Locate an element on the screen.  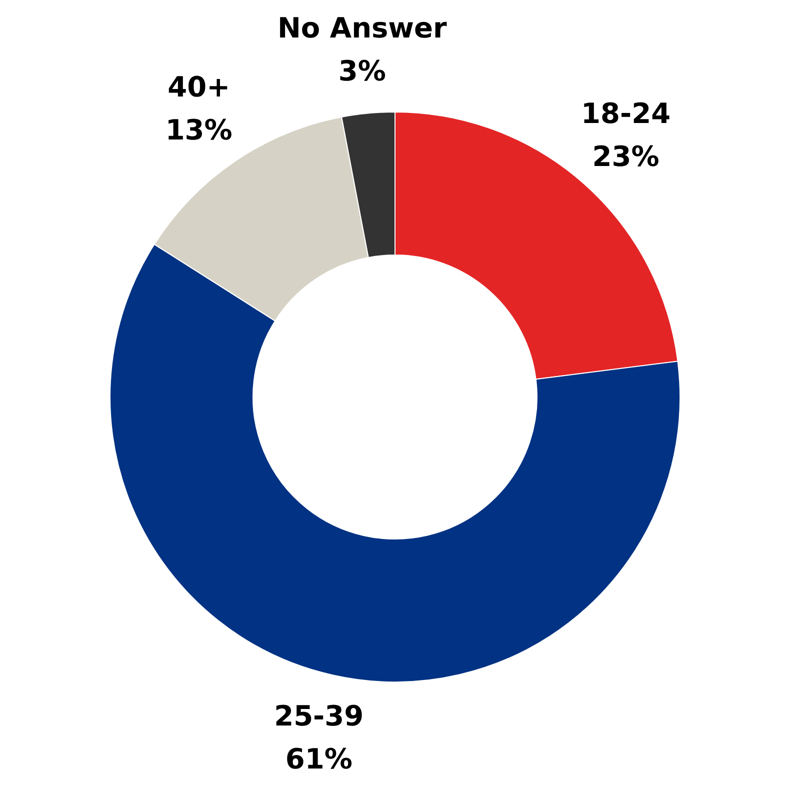
slice-label: 25-39 is located at coordinates (319, 716).